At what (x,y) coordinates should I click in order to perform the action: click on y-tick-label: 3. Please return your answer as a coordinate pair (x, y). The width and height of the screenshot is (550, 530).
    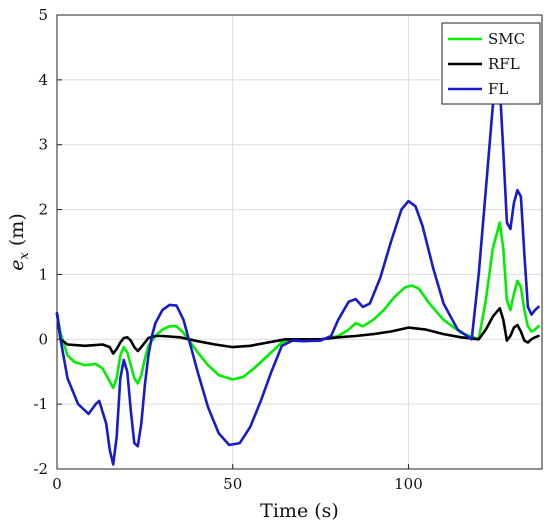
    Looking at the image, I should click on (43, 145).